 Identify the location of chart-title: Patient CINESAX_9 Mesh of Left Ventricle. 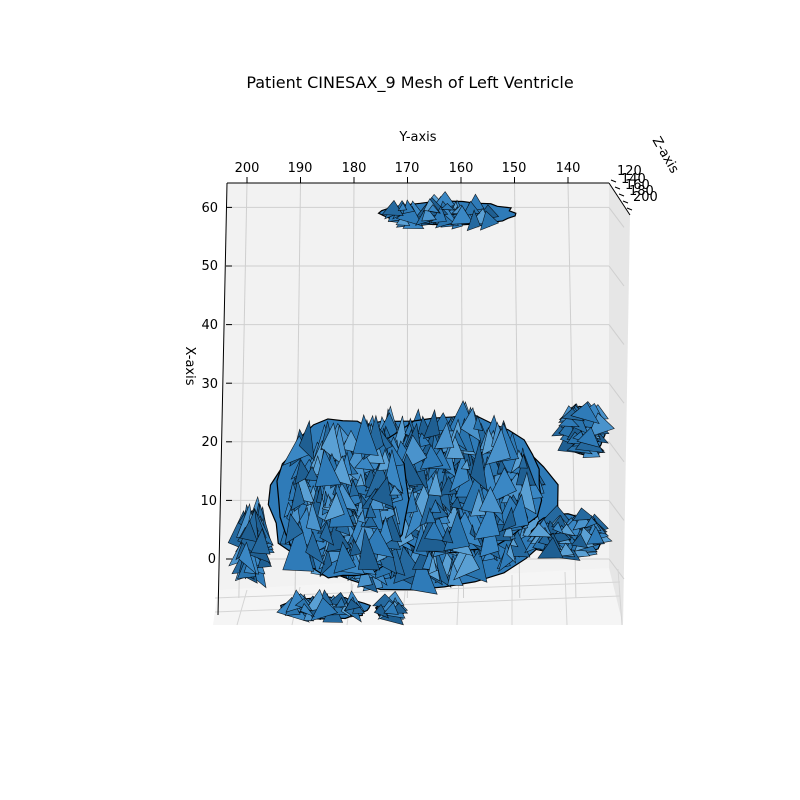
(409, 83).